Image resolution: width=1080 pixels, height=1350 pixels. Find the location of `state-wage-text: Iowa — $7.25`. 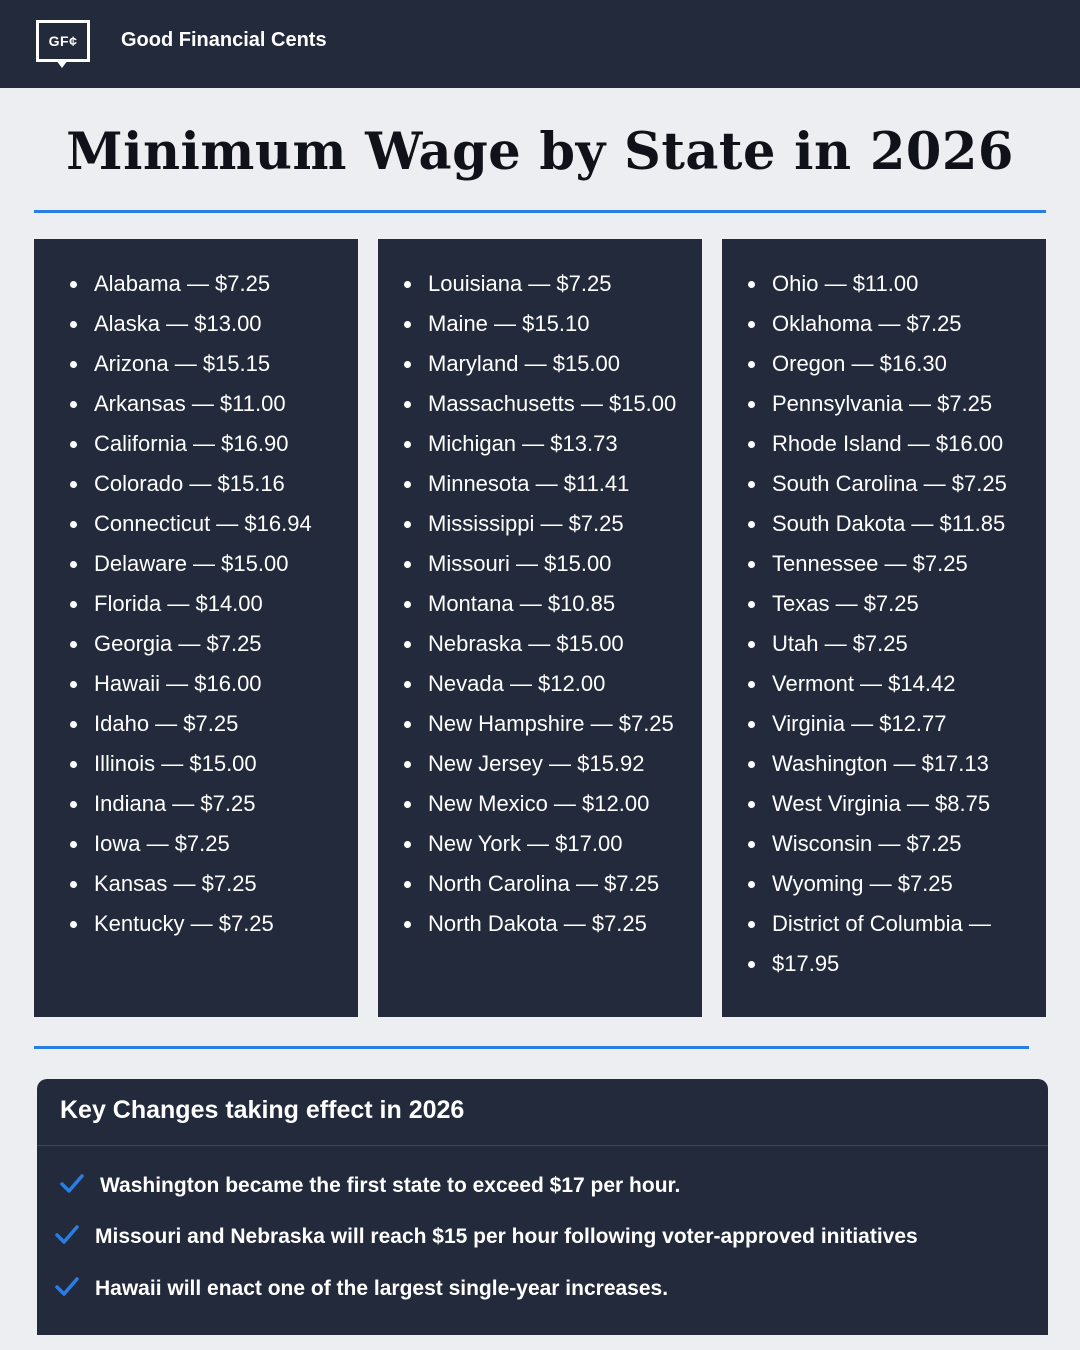

state-wage-text: Iowa — $7.25 is located at coordinates (162, 843).